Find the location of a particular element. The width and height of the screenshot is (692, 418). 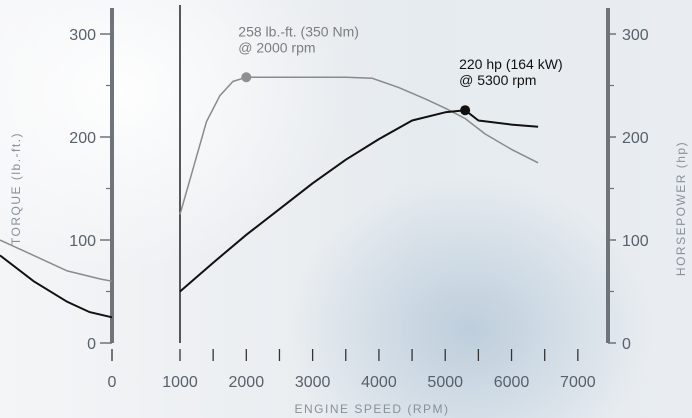

right-y-tick-label: 100 is located at coordinates (635, 241).